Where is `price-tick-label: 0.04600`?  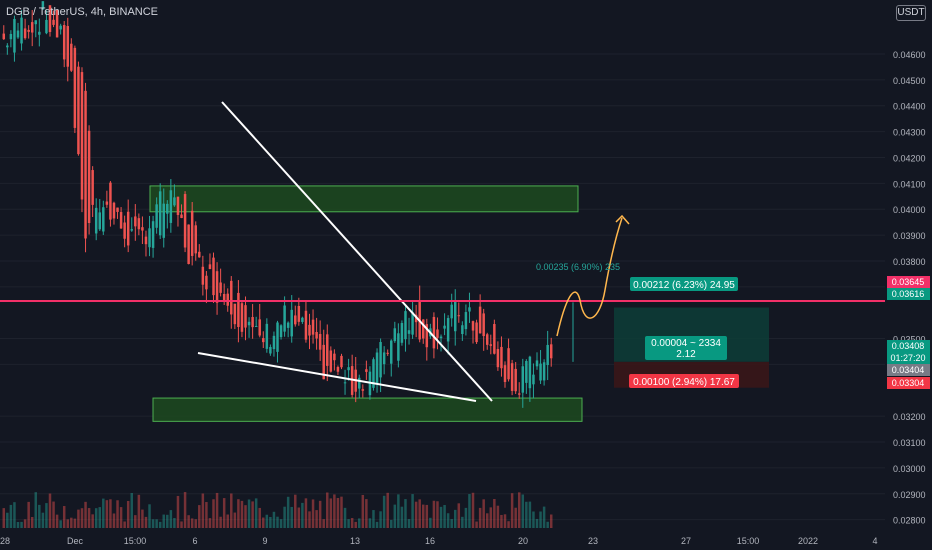 price-tick-label: 0.04600 is located at coordinates (909, 55).